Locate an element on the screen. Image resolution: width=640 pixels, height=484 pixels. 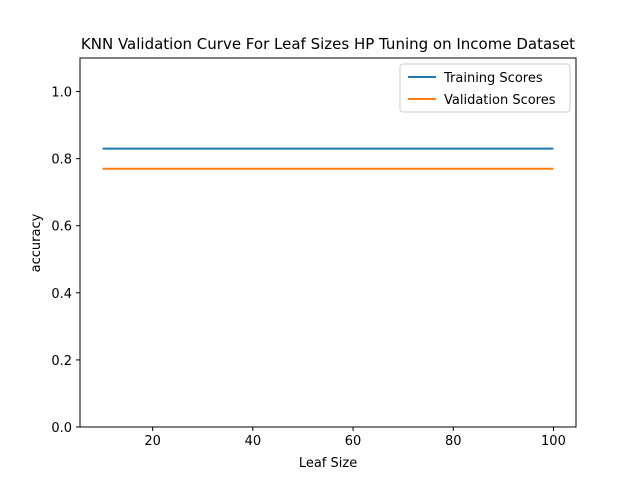
y-axis-ticks: 0.0 0.2 0.4 0.6 0.8 1.0 is located at coordinates (65, 261).